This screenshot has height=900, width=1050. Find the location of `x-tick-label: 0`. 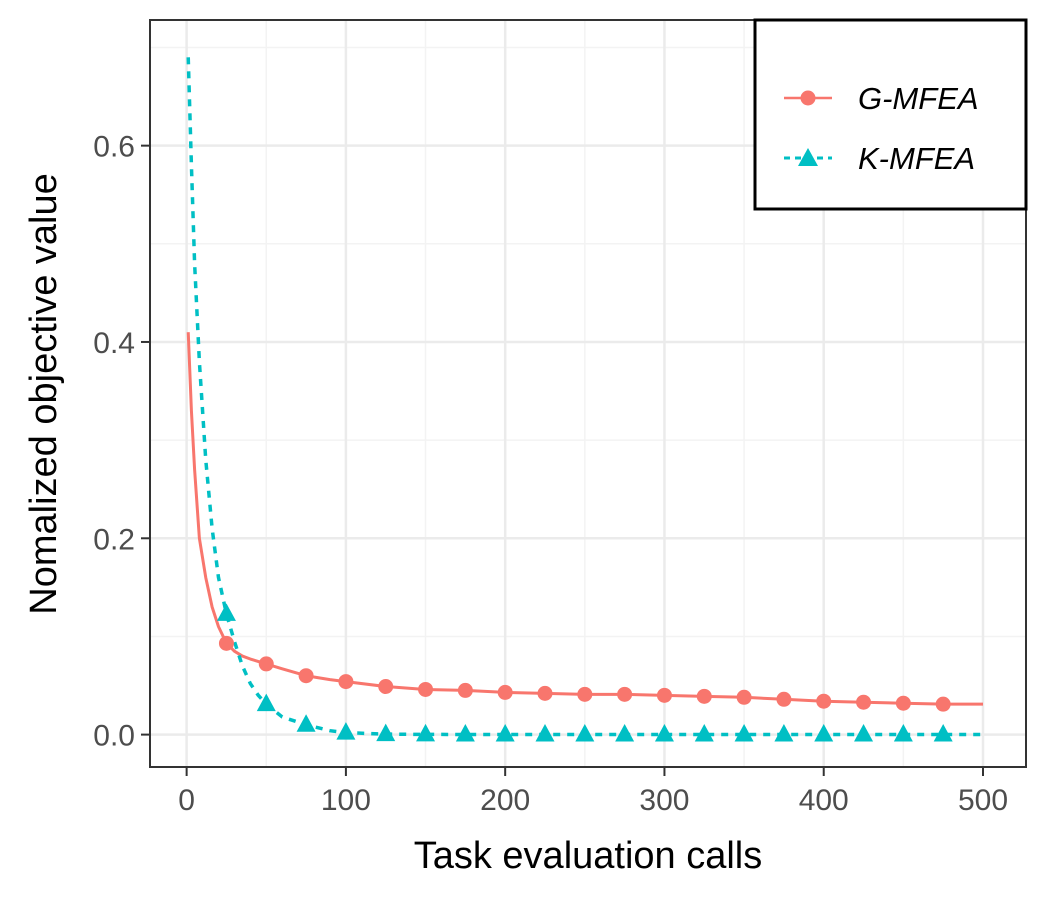

x-tick-label: 0 is located at coordinates (186, 800).